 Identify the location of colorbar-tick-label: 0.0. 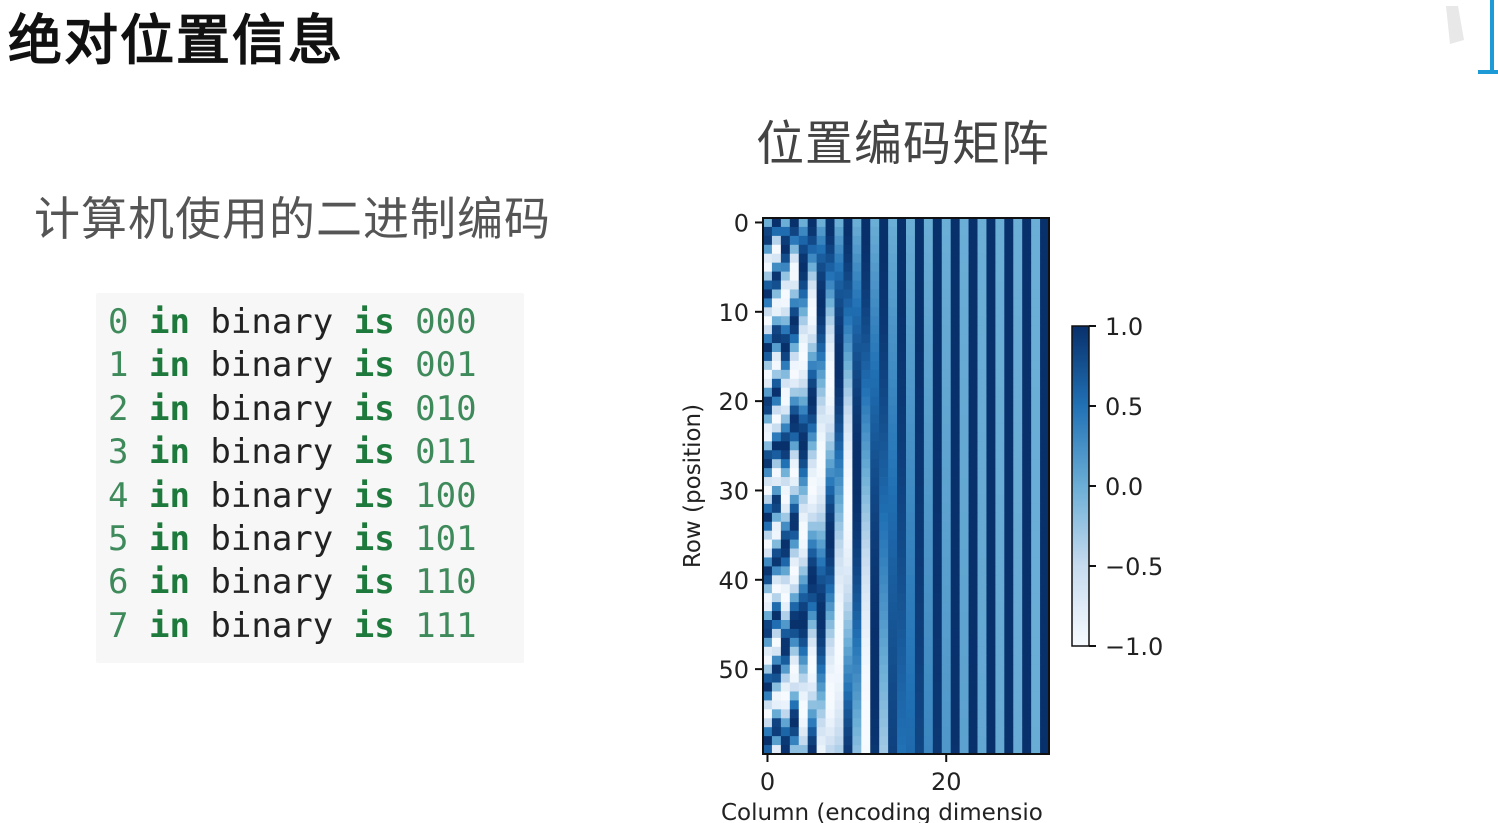
(1124, 487).